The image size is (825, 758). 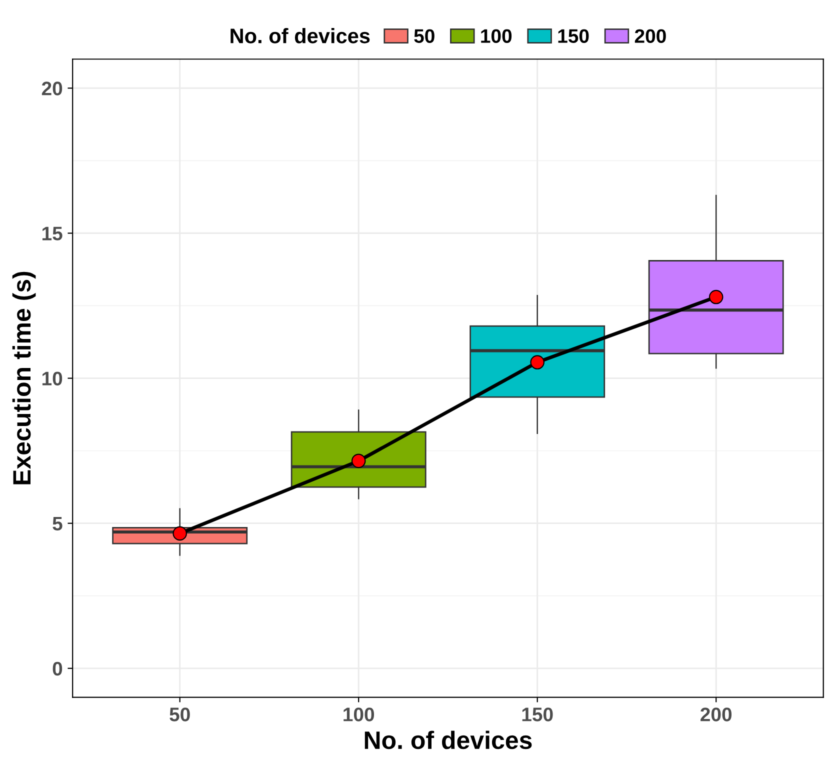 I want to click on x-tick-label: 50, so click(x=180, y=715).